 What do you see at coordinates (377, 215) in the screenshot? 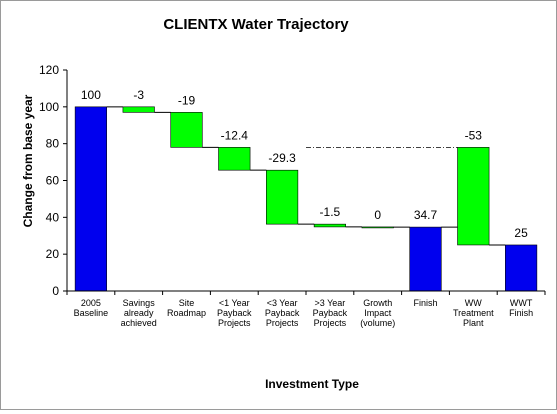
I see `data-label-7: 0` at bounding box center [377, 215].